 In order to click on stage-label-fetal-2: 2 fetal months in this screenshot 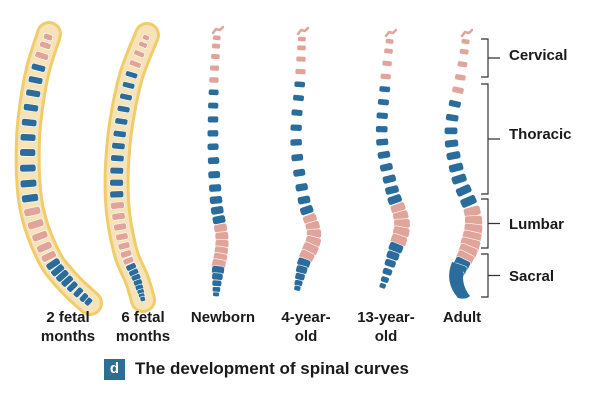, I will do `click(68, 327)`.